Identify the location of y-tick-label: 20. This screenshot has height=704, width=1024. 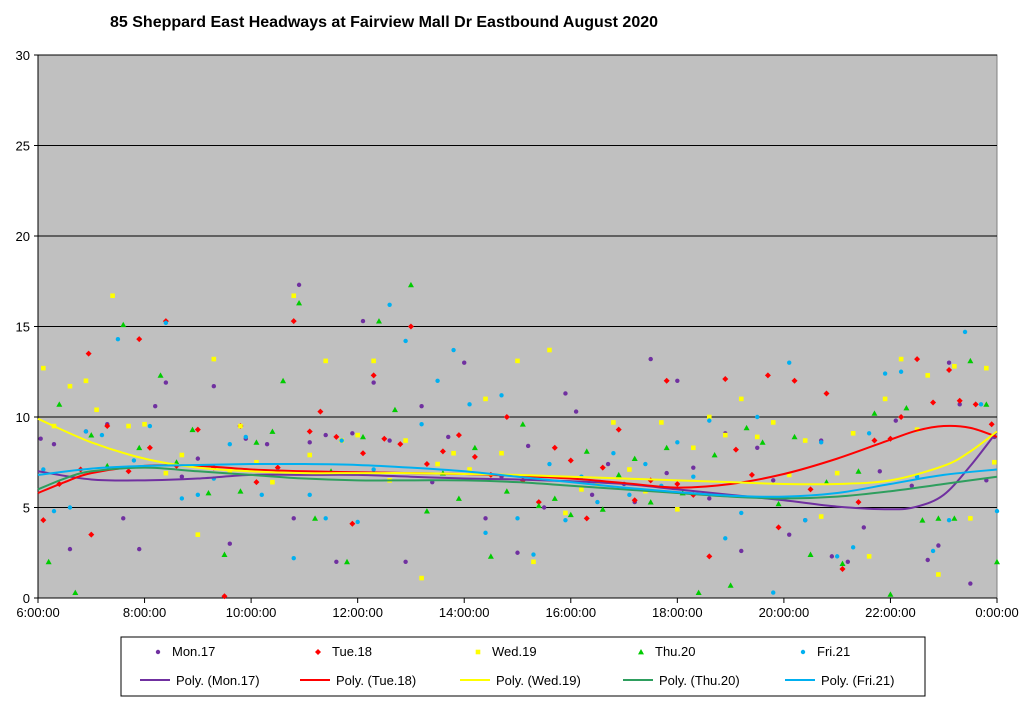
(23, 236).